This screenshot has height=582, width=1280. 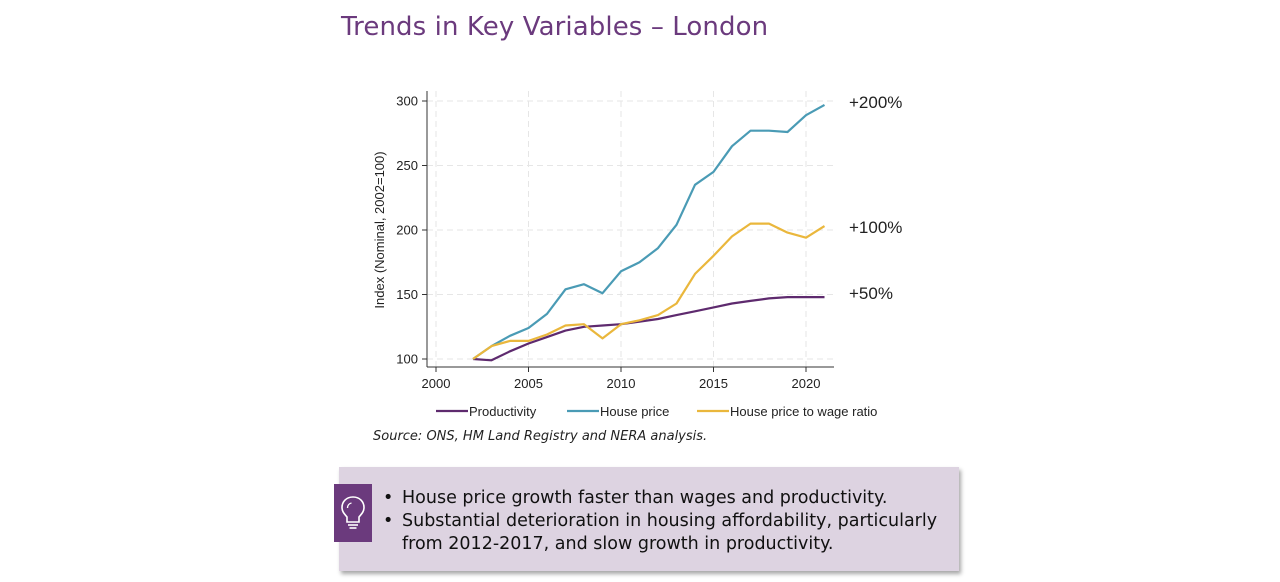 What do you see at coordinates (528, 383) in the screenshot?
I see `x-tick-label: 2005` at bounding box center [528, 383].